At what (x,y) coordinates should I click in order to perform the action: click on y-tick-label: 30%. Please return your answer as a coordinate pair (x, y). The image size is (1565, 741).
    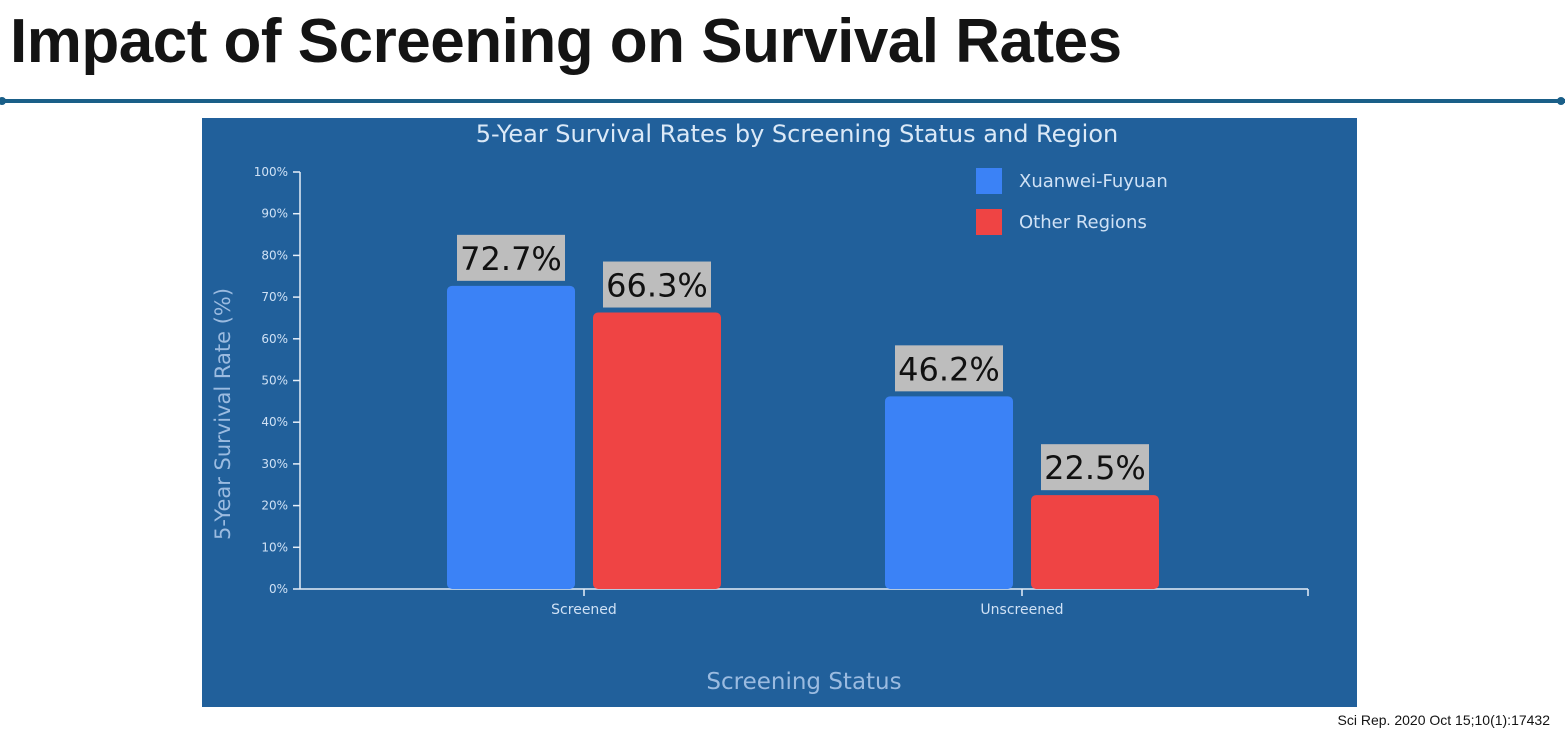
    Looking at the image, I should click on (274, 464).